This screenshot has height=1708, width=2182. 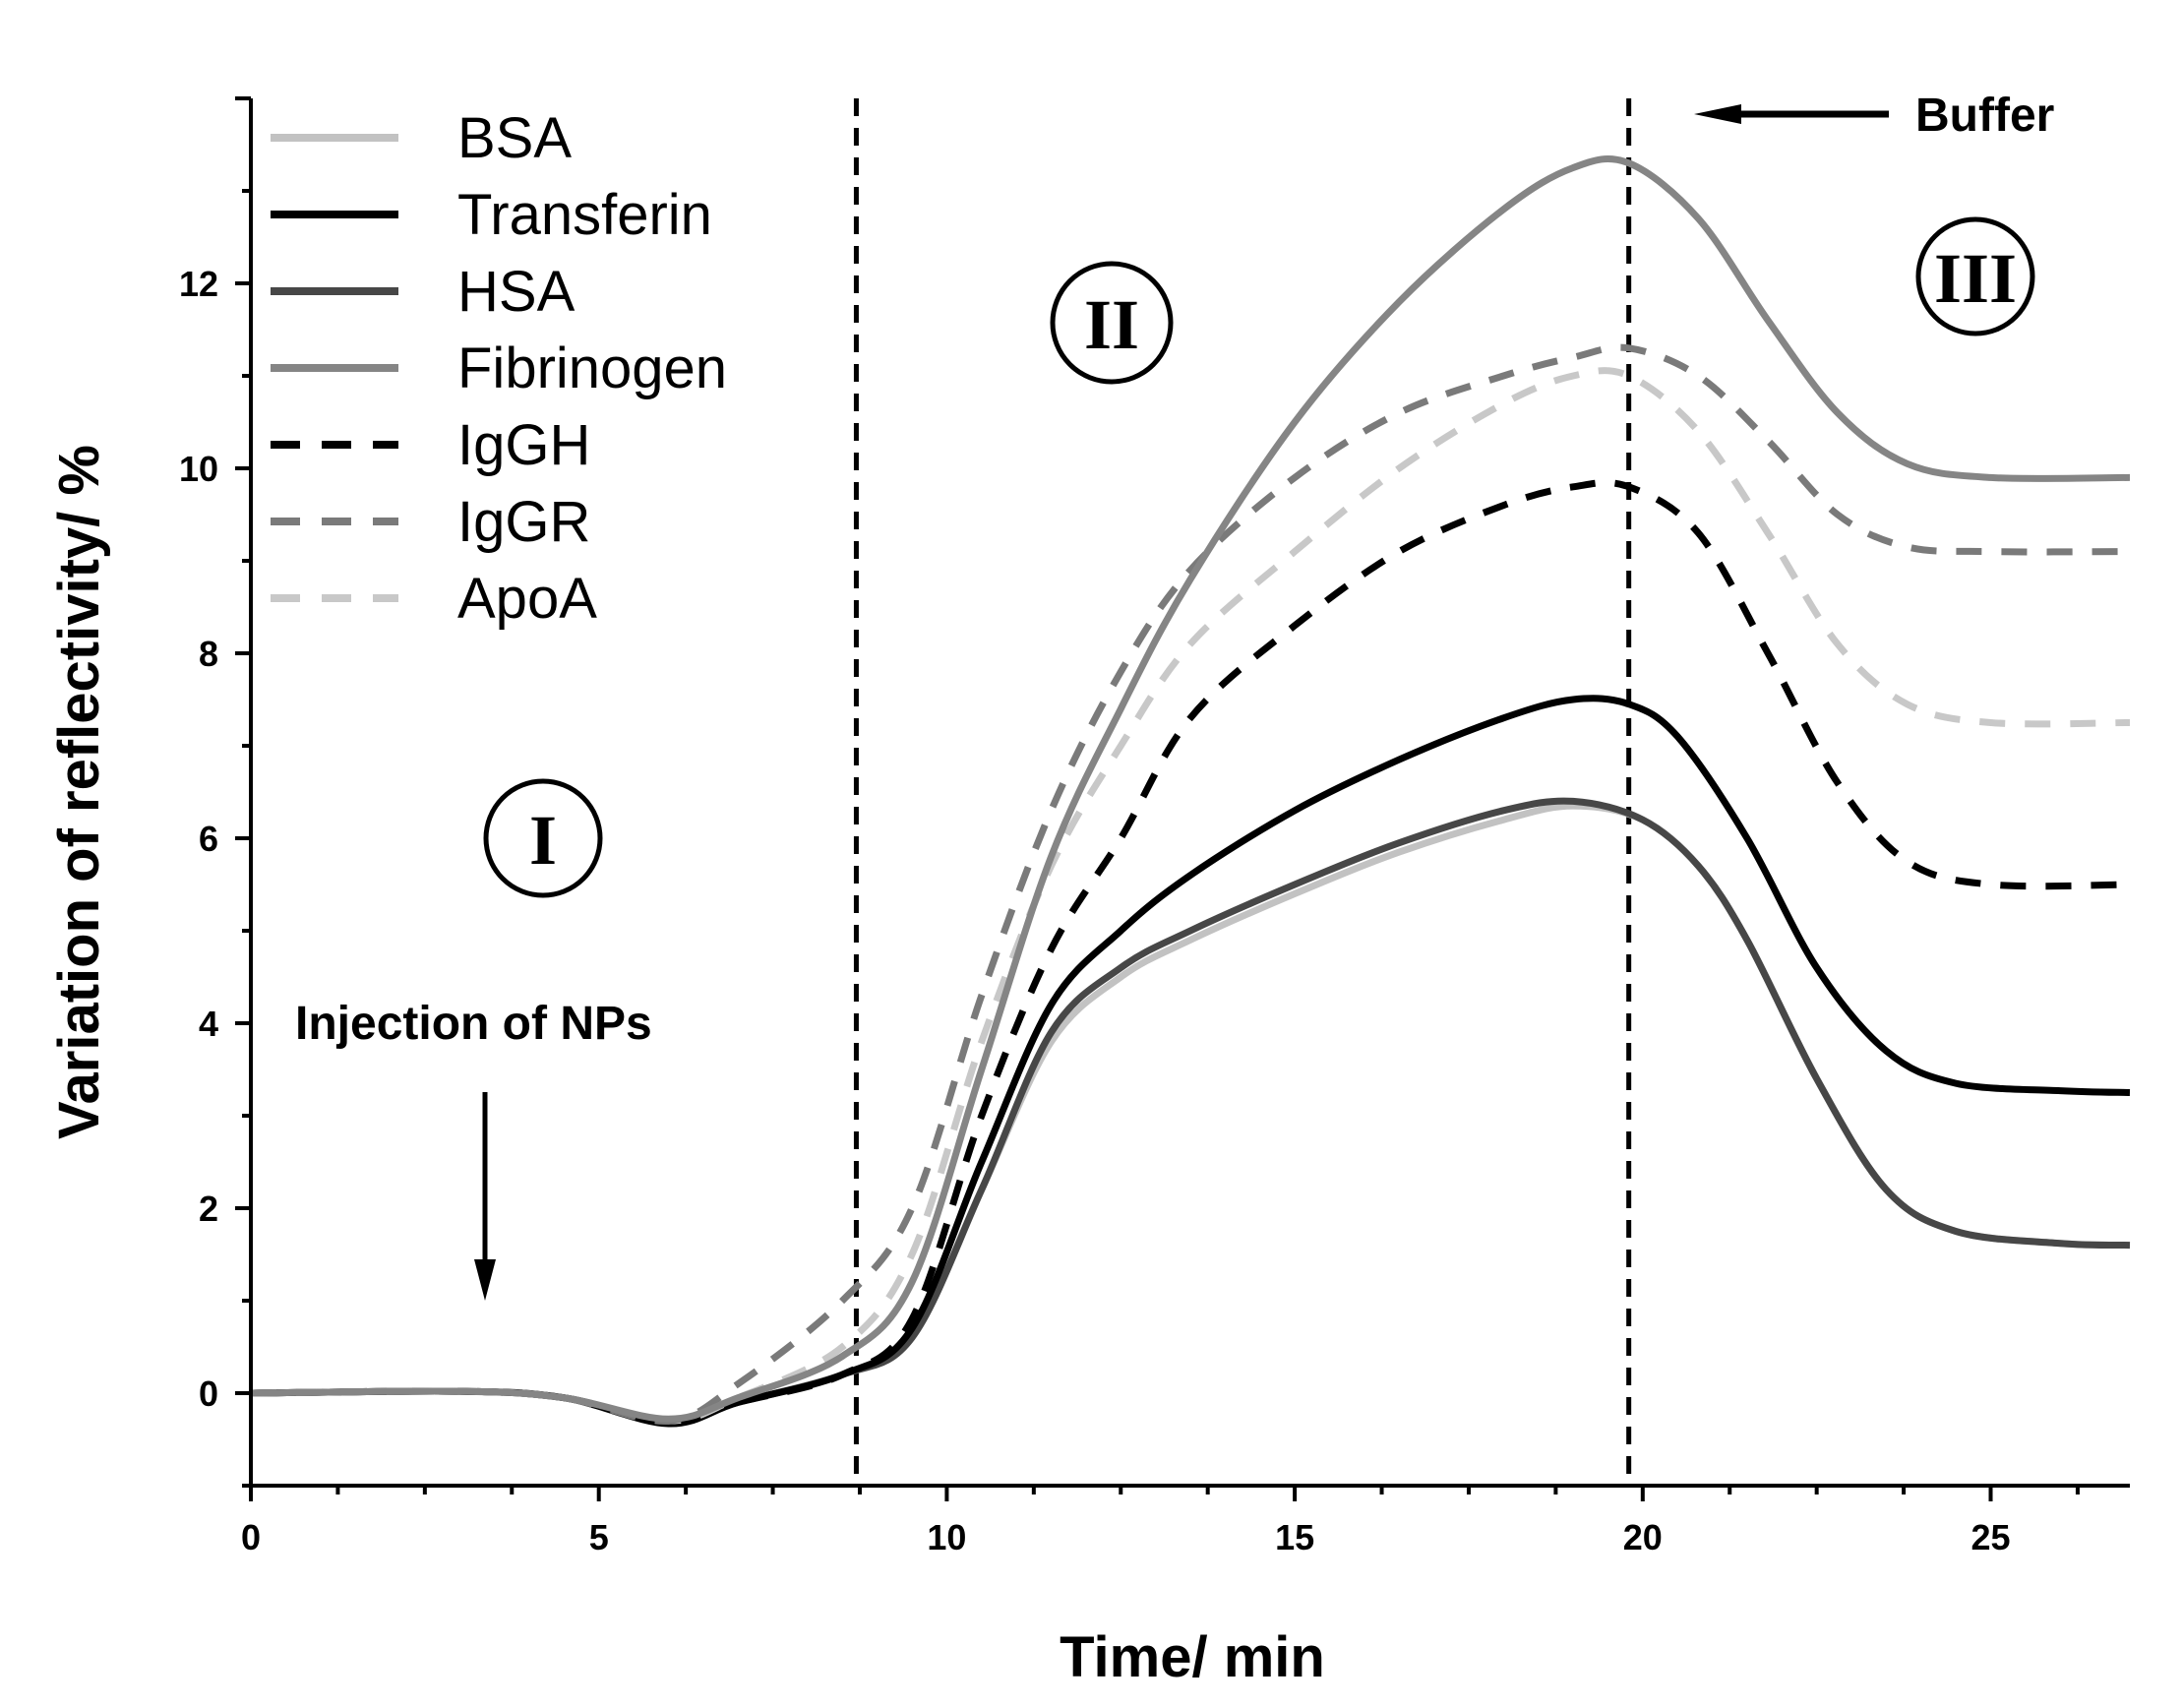 I want to click on legend-label: Fibrinogen, so click(x=592, y=368).